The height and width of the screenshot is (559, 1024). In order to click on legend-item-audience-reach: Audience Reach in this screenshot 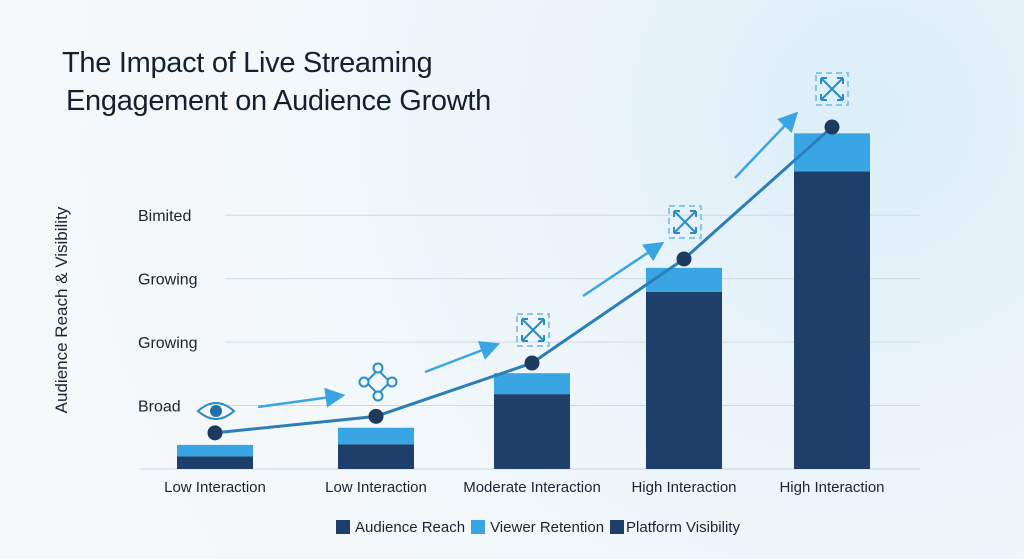, I will do `click(400, 527)`.